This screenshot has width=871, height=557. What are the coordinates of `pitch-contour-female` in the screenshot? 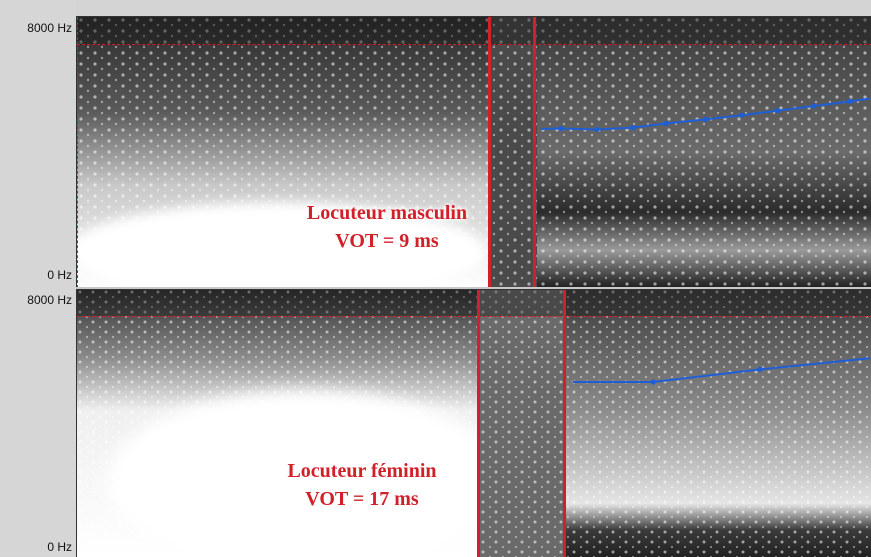 It's located at (722, 371).